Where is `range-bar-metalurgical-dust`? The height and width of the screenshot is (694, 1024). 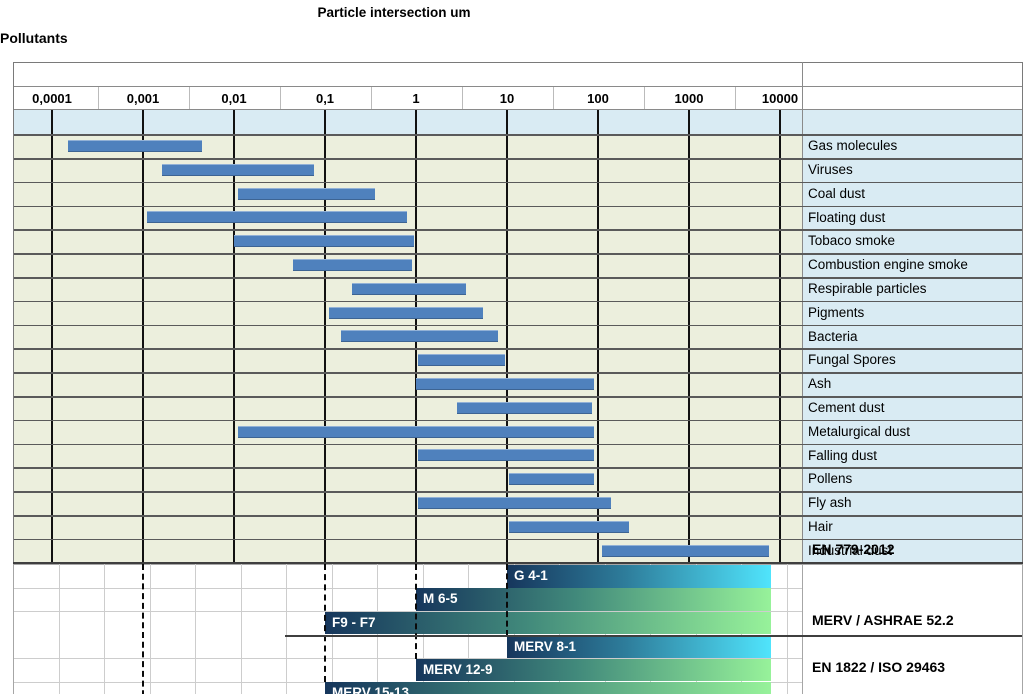
range-bar-metalurgical-dust is located at coordinates (415, 431).